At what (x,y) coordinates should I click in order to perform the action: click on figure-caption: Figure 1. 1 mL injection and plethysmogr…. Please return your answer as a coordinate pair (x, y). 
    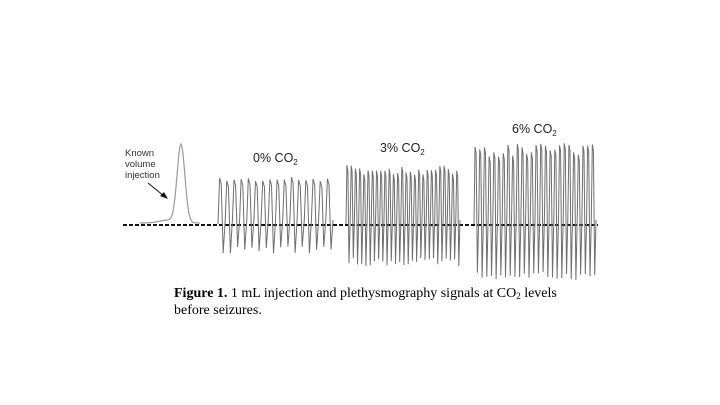
    Looking at the image, I should click on (374, 302).